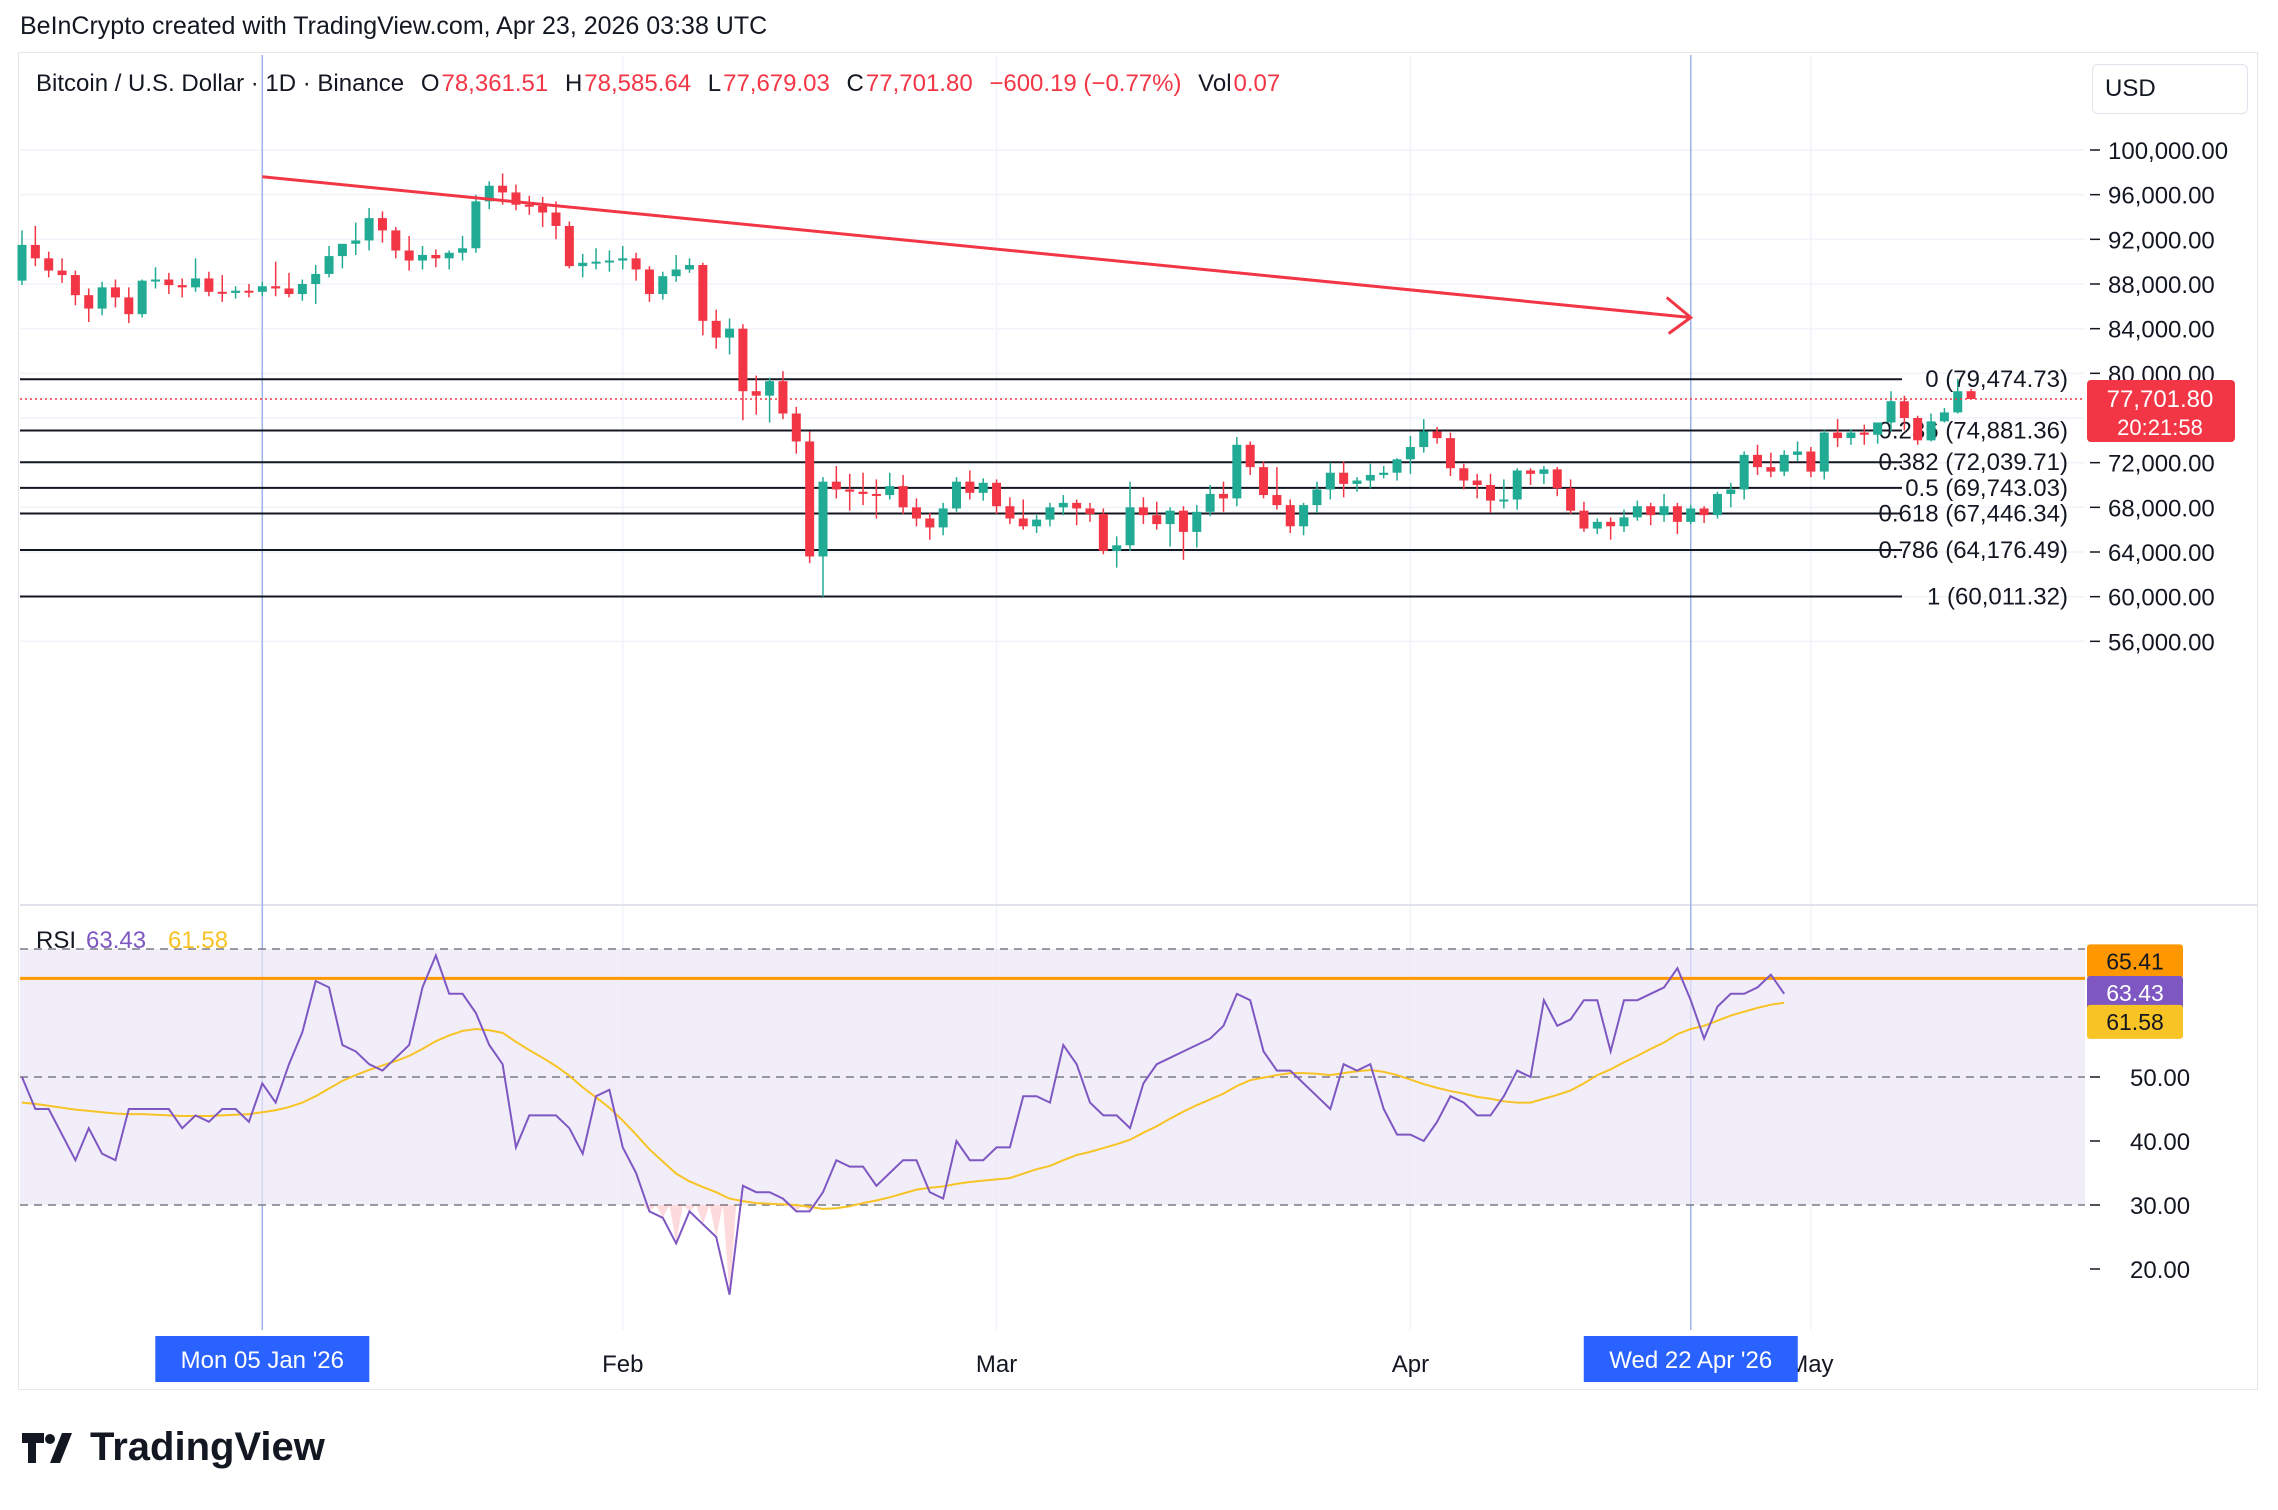  Describe the element at coordinates (1410, 1364) in the screenshot. I see `time-axis-label: Apr` at that location.